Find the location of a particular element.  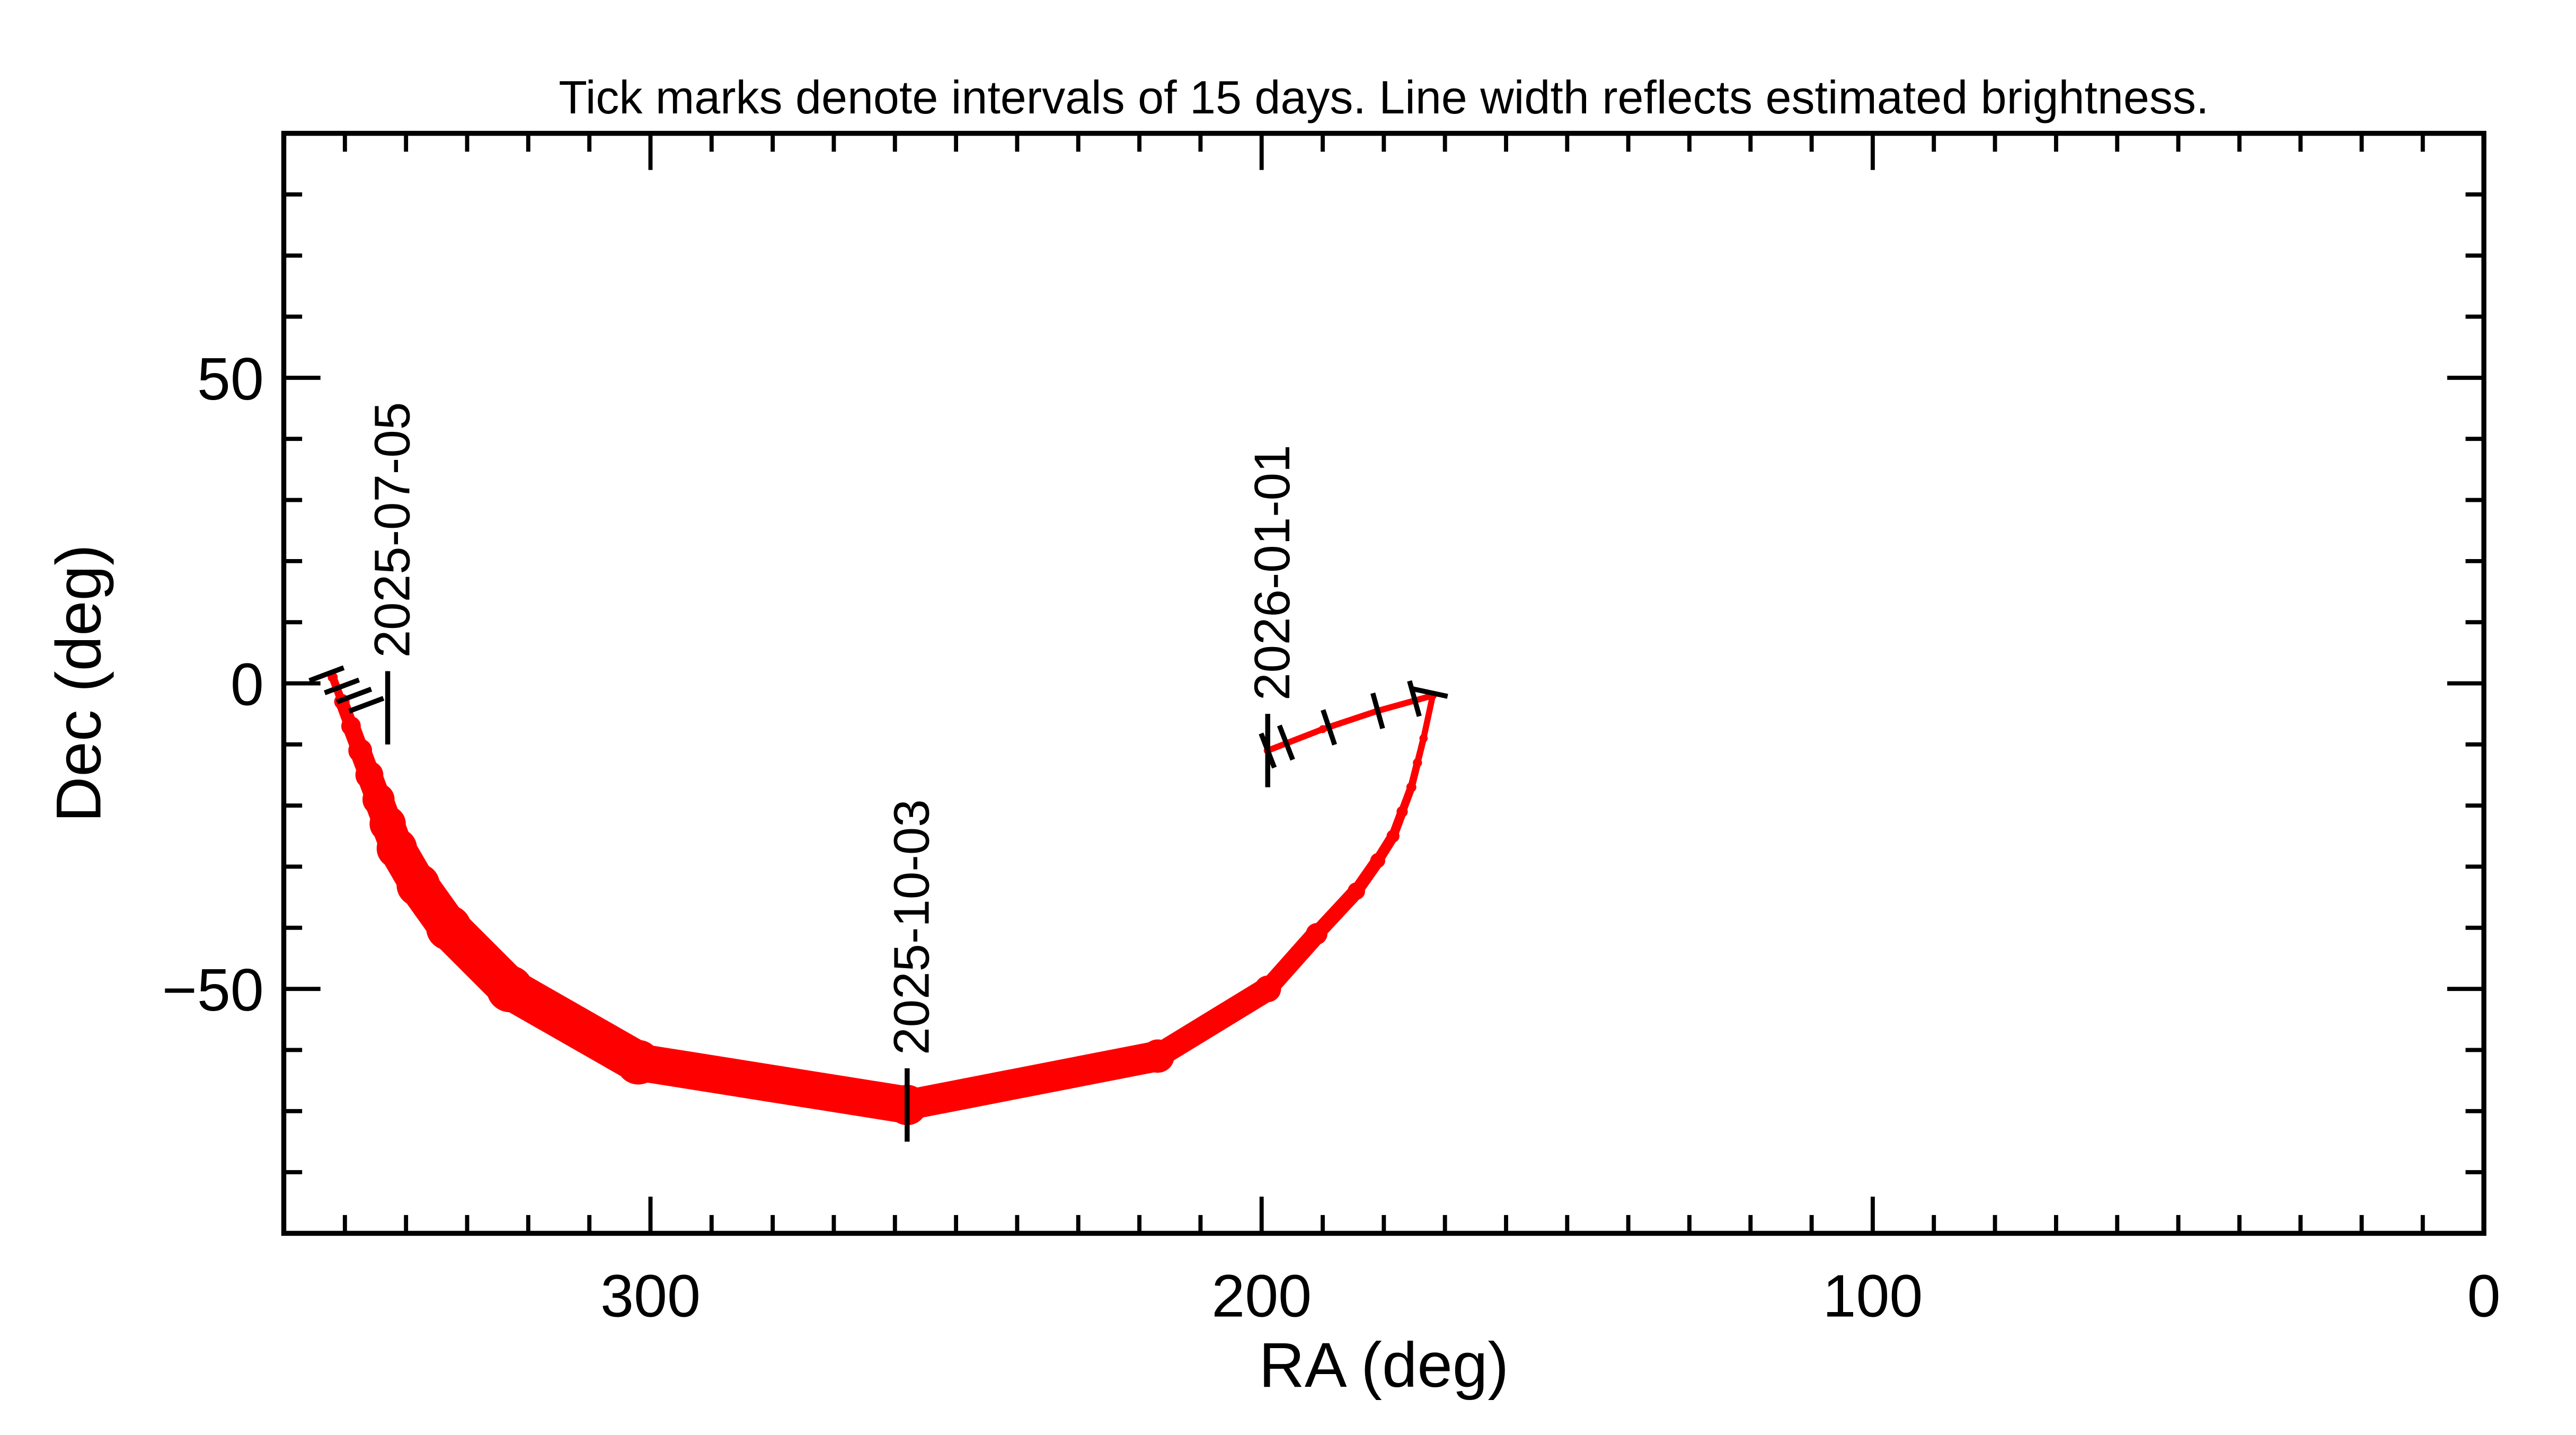

y-tick-label: 0 is located at coordinates (247, 684).